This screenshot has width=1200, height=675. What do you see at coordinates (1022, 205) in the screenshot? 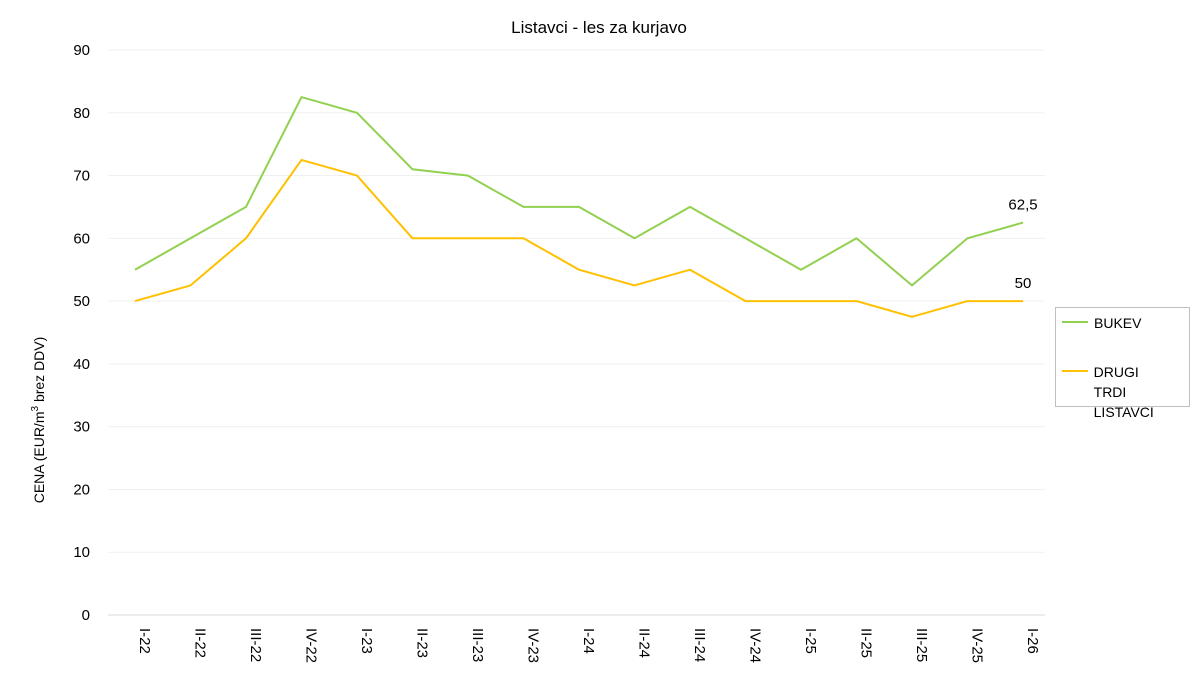
I see `data-label: 62,5` at bounding box center [1022, 205].